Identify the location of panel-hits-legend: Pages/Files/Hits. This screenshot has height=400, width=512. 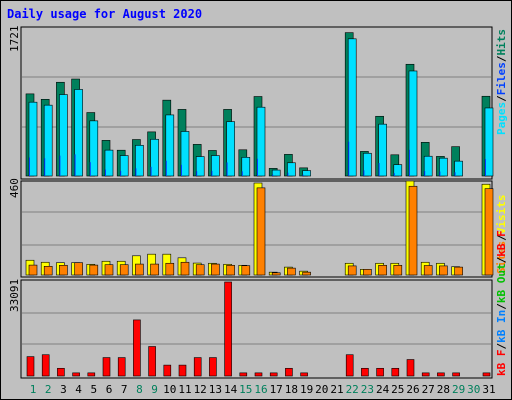
(501, 82).